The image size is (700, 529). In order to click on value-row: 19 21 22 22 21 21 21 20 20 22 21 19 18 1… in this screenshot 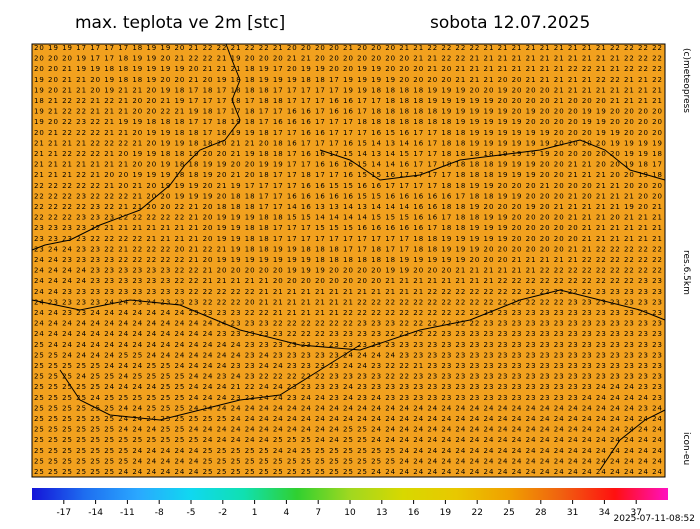, I will do `click(348, 112)`.